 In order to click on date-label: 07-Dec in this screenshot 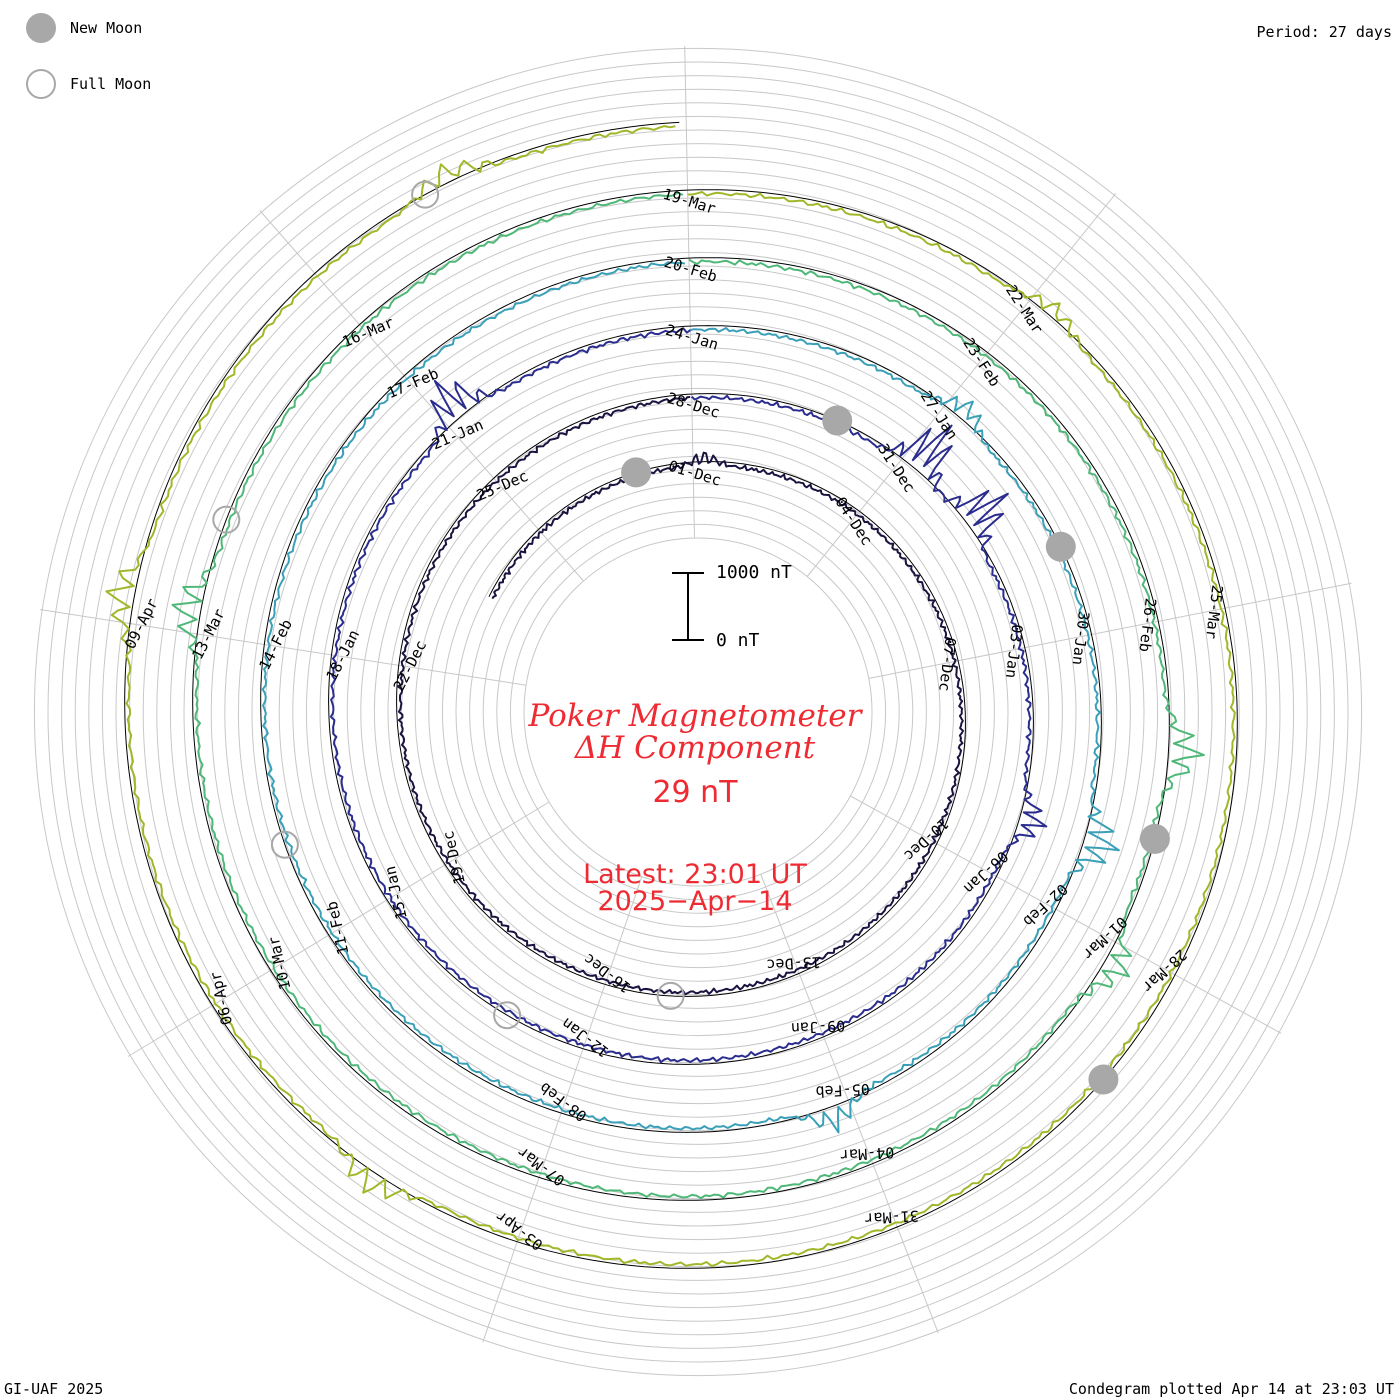, I will do `click(947, 664)`.